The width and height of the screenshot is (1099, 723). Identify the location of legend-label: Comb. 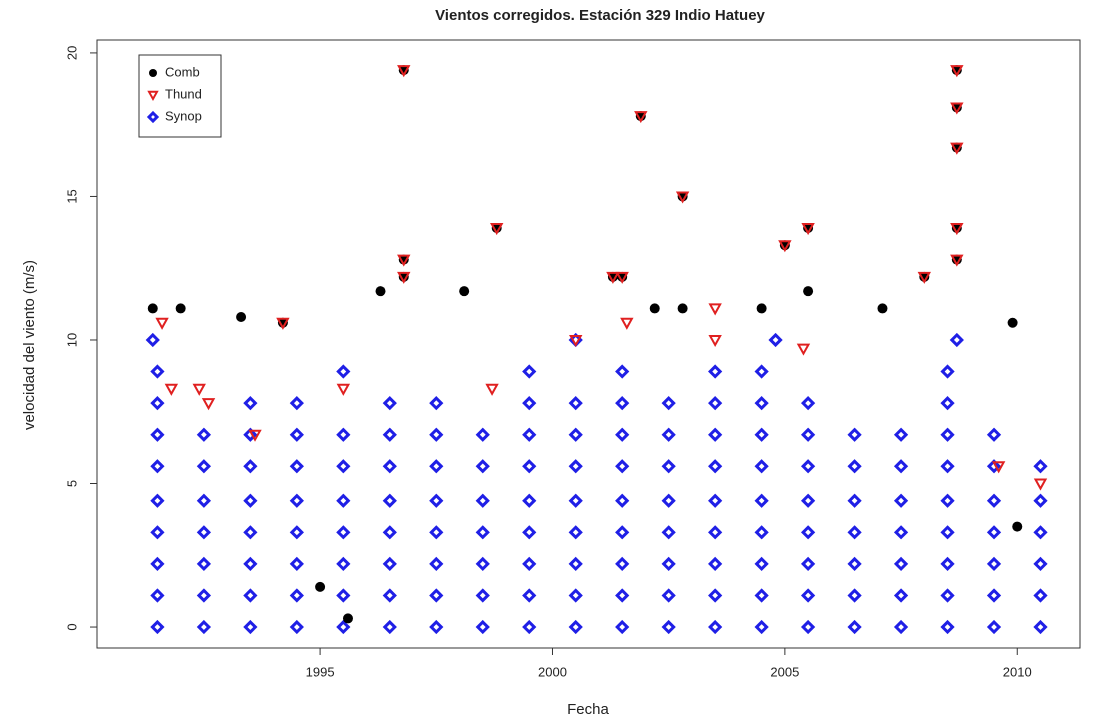
(182, 71).